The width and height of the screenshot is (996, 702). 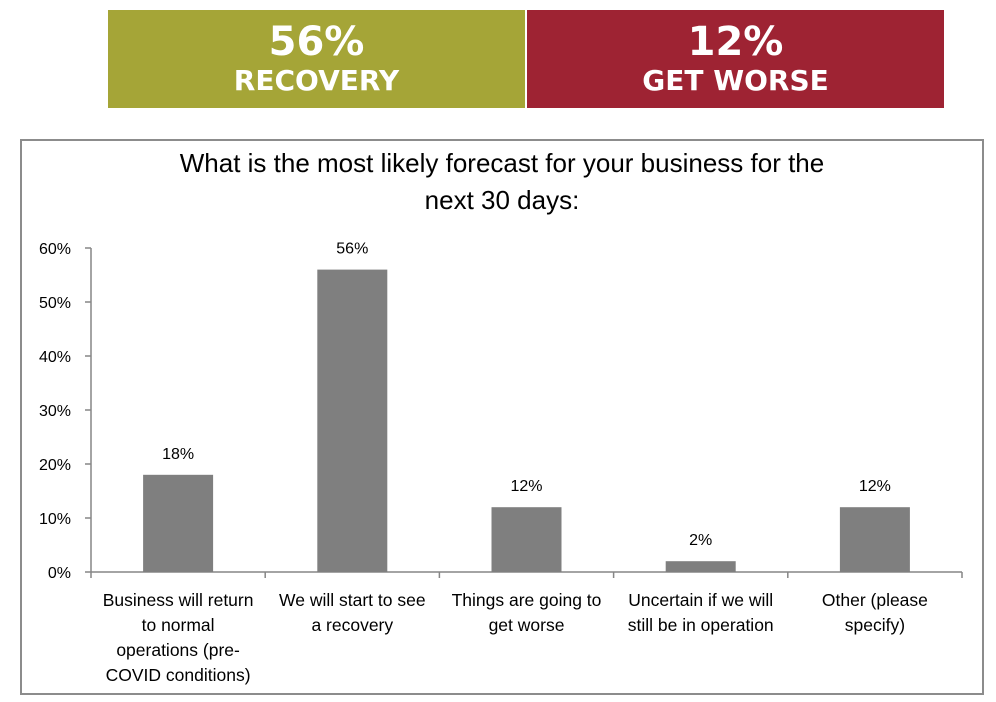 I want to click on y-tick-label: 10%, so click(x=55, y=519).